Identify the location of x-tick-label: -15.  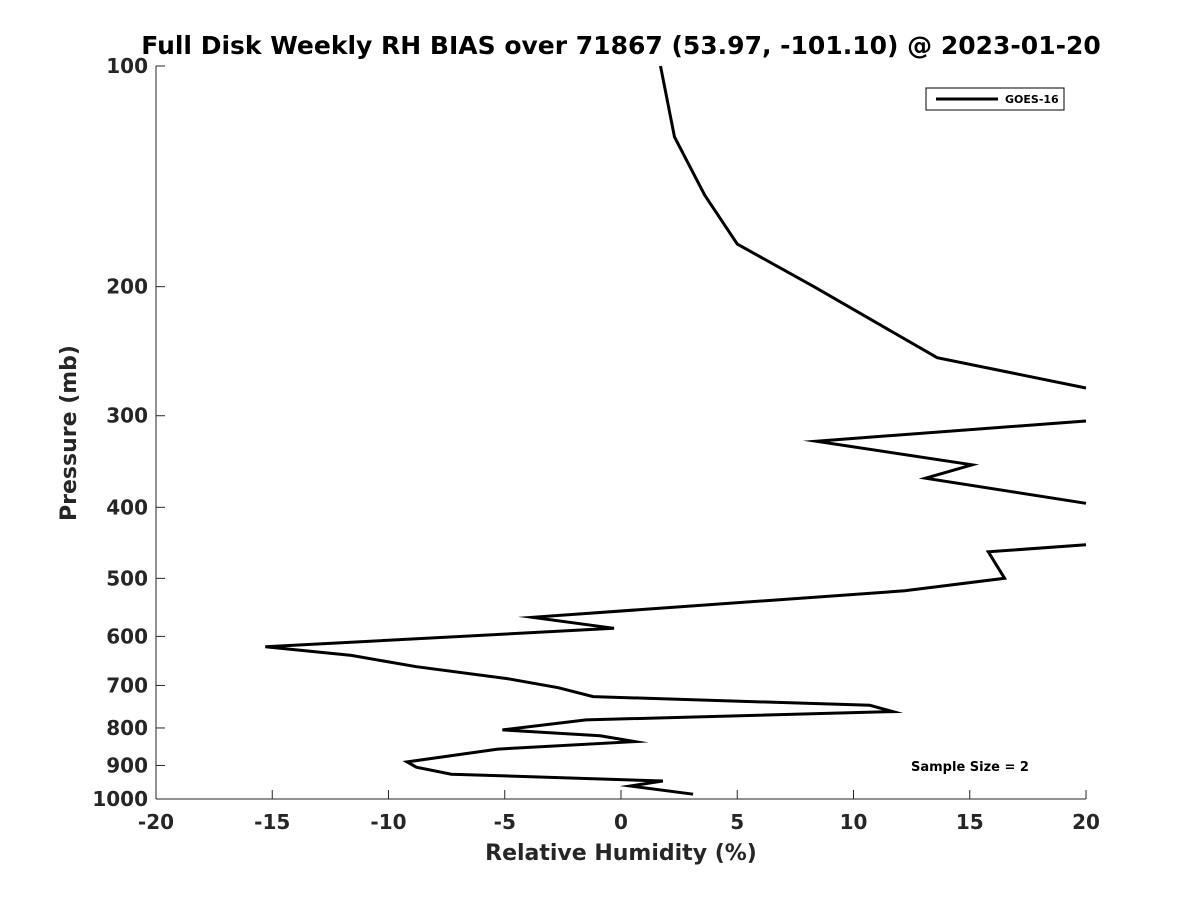
(272, 822).